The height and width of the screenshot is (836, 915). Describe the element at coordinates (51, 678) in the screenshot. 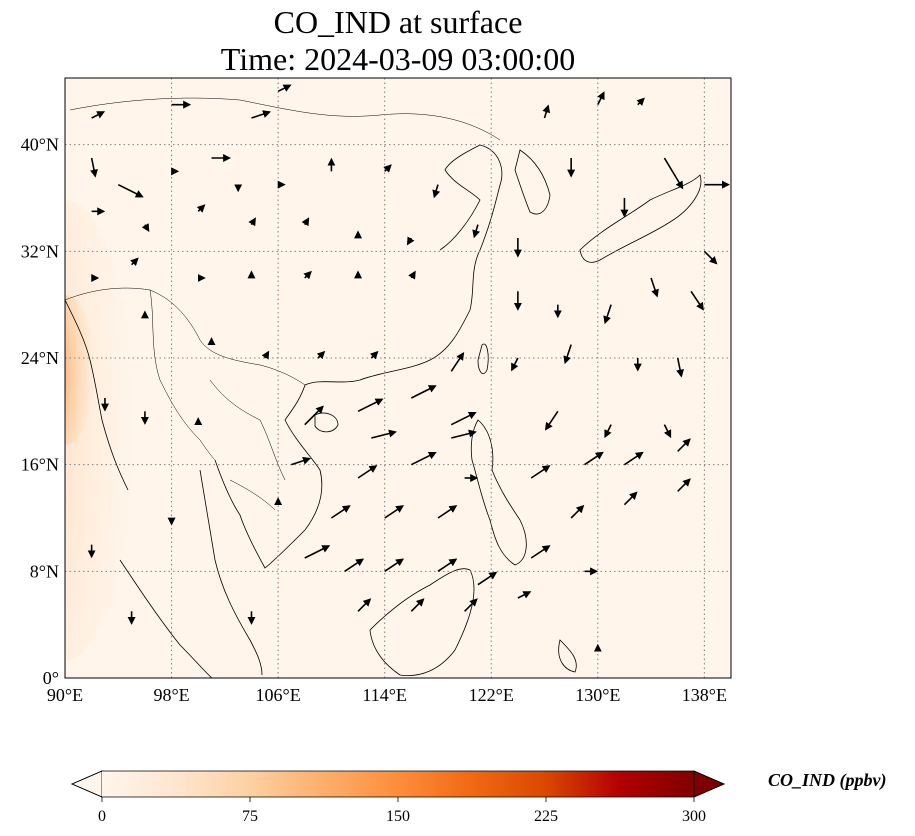

I see `lat-tick-label: 0°` at that location.